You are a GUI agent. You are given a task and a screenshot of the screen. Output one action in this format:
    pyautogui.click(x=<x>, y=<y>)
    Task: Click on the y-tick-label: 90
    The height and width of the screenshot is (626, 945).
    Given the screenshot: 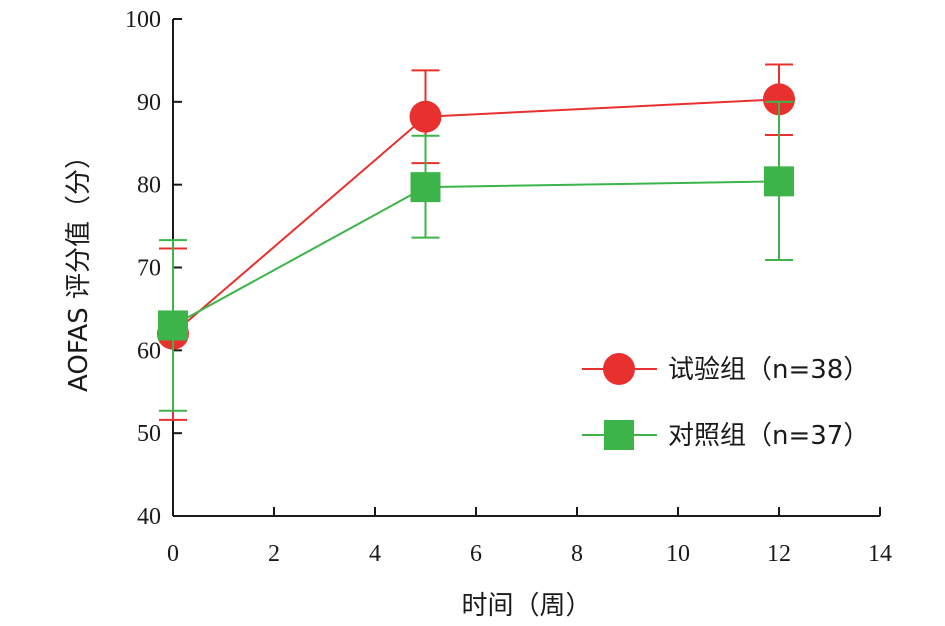 What is the action you would take?
    pyautogui.click(x=149, y=103)
    